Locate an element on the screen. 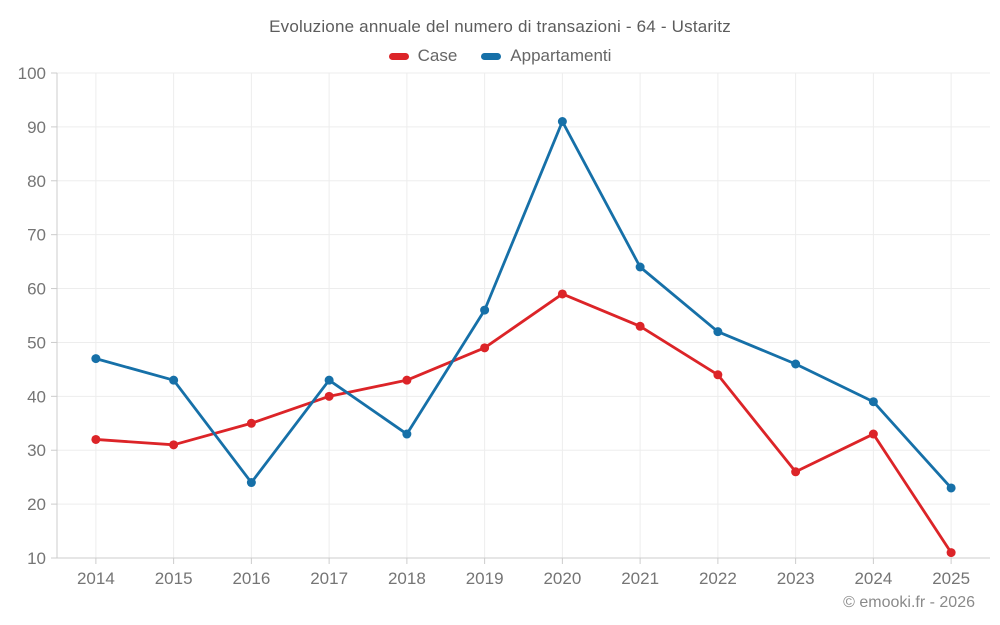 The height and width of the screenshot is (625, 1000). x-tick-label: 2024 is located at coordinates (873, 578).